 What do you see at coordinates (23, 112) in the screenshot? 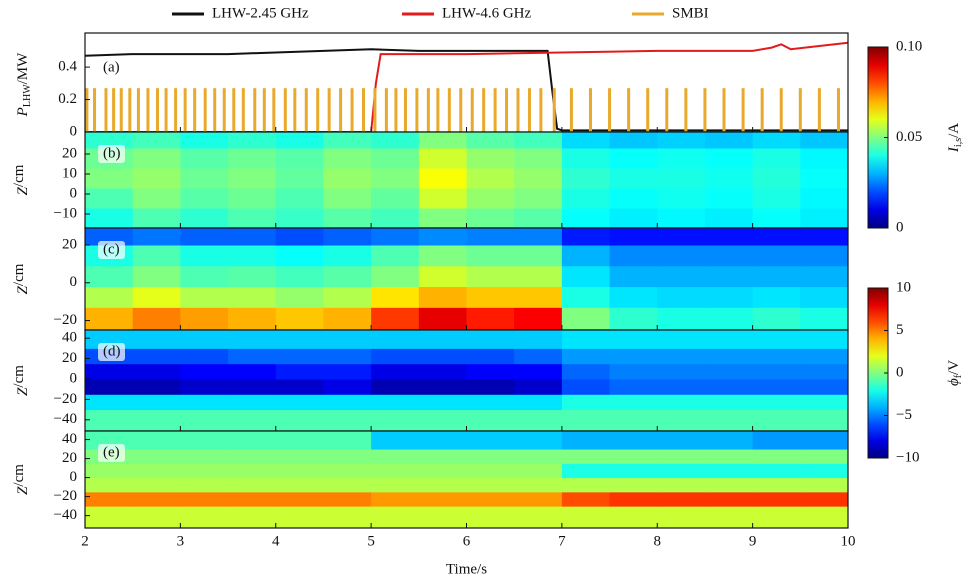
I see `y-axis-label-part: P` at bounding box center [23, 112].